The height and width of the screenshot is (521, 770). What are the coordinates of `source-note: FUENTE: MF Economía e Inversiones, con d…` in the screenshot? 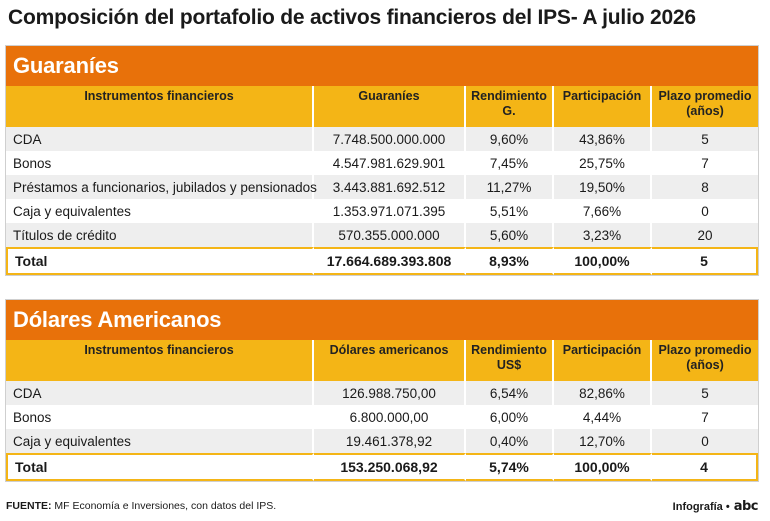 It's located at (141, 506).